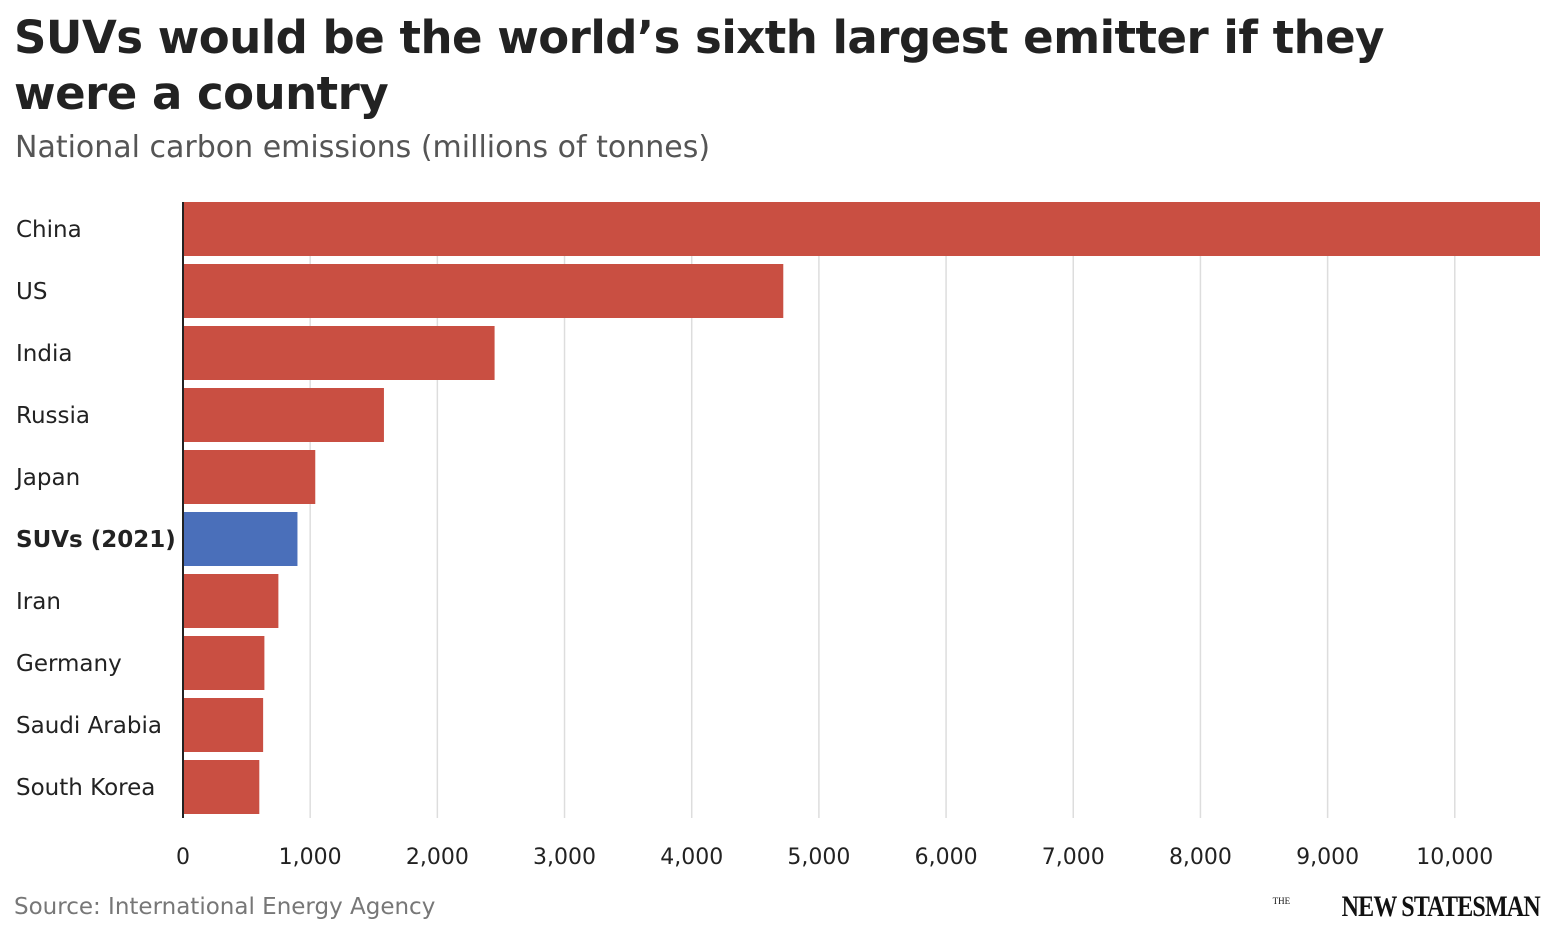  I want to click on category-label: US, so click(31, 292).